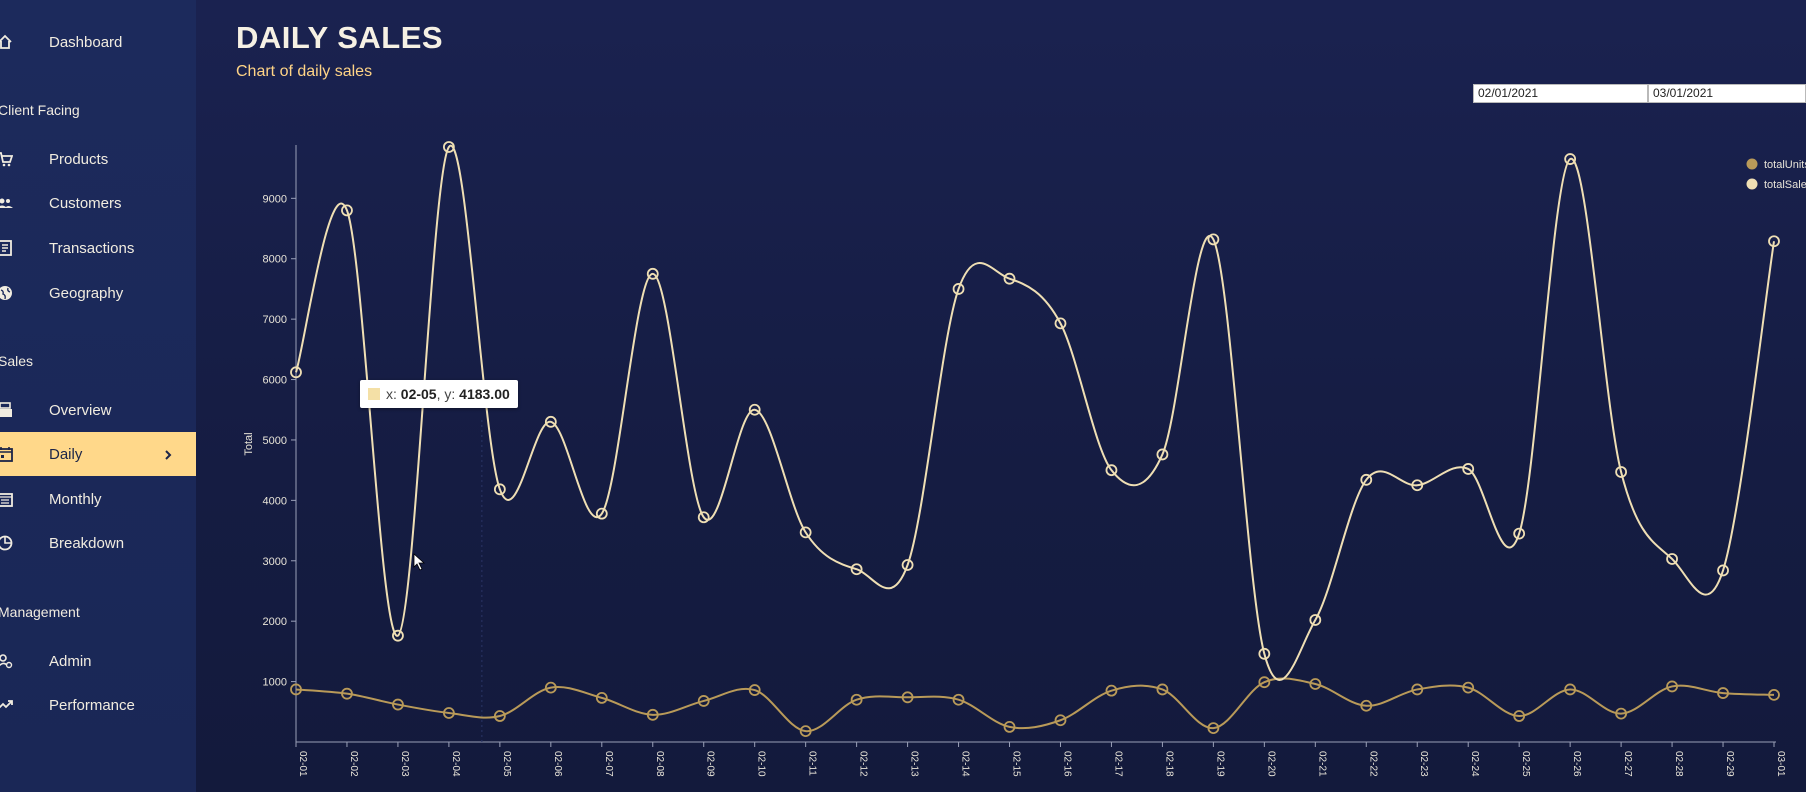  I want to click on y-tick-label: 7000, so click(275, 320).